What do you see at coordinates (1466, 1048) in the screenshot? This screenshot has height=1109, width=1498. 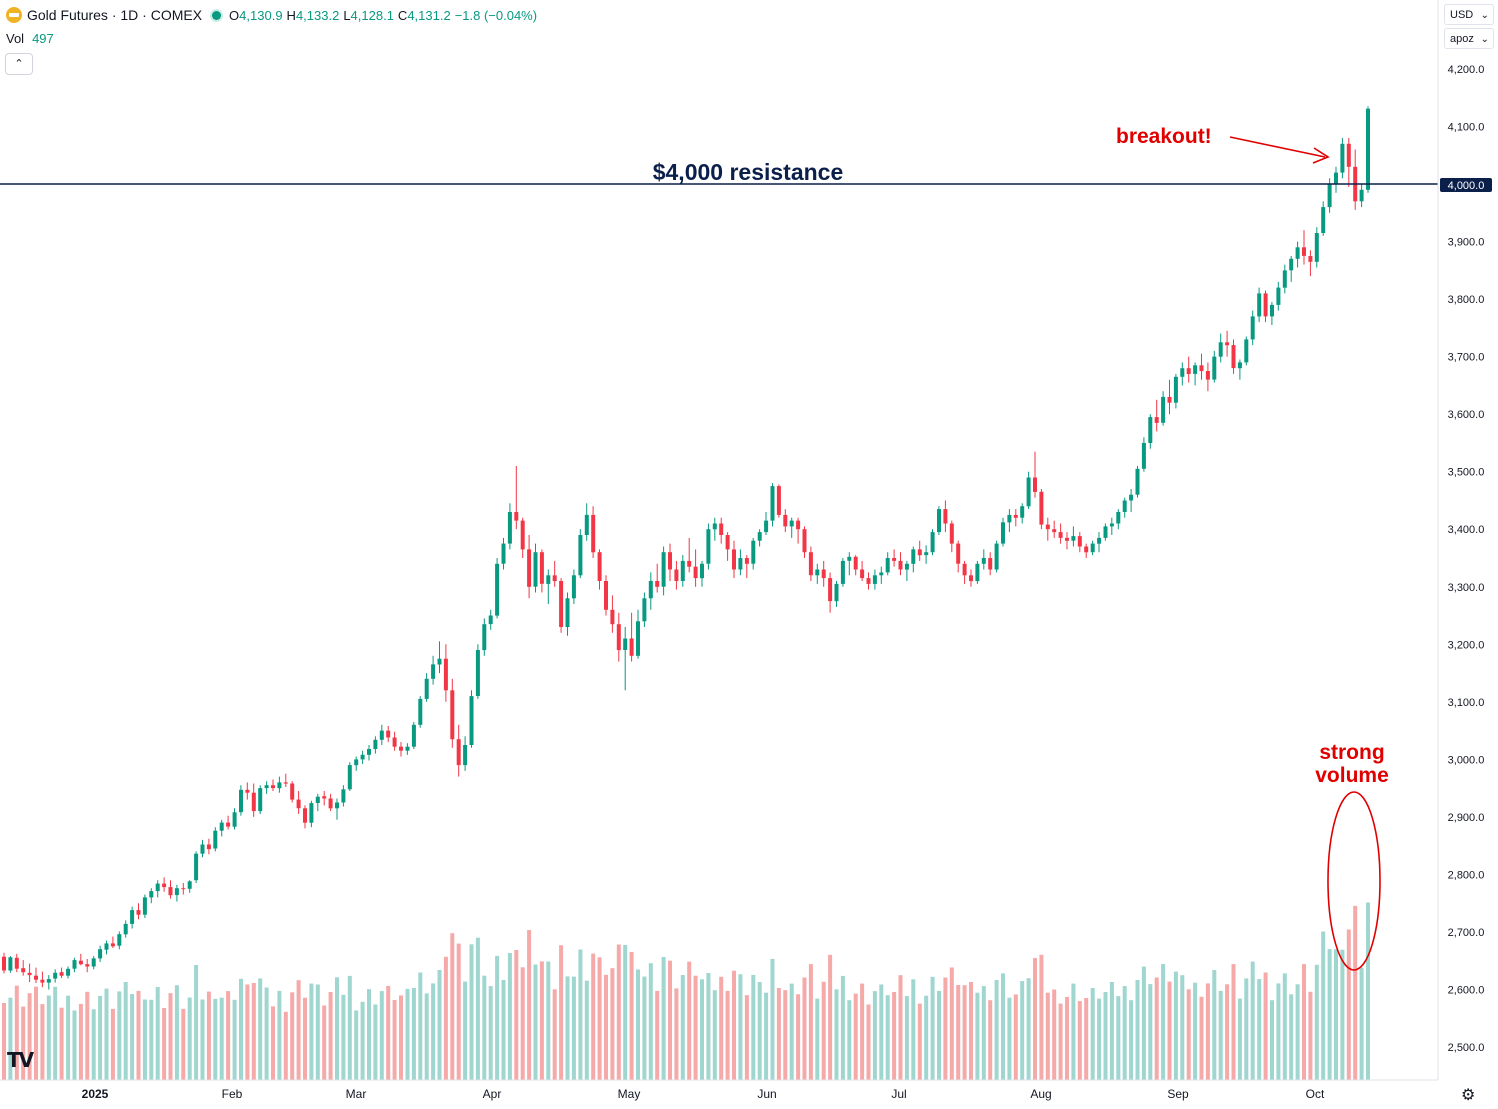 I see `price-tick-label: 2,500.0` at bounding box center [1466, 1048].